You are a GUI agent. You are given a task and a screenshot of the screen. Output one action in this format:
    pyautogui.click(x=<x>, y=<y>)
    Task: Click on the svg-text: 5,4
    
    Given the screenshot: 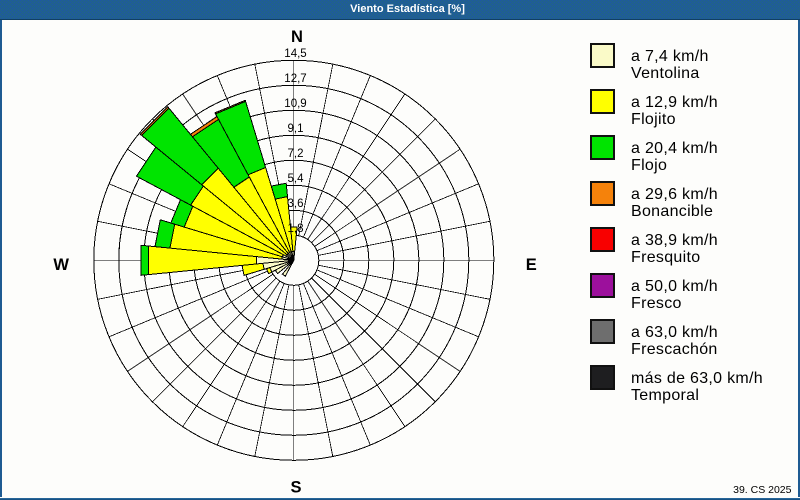 What is the action you would take?
    pyautogui.click(x=296, y=179)
    